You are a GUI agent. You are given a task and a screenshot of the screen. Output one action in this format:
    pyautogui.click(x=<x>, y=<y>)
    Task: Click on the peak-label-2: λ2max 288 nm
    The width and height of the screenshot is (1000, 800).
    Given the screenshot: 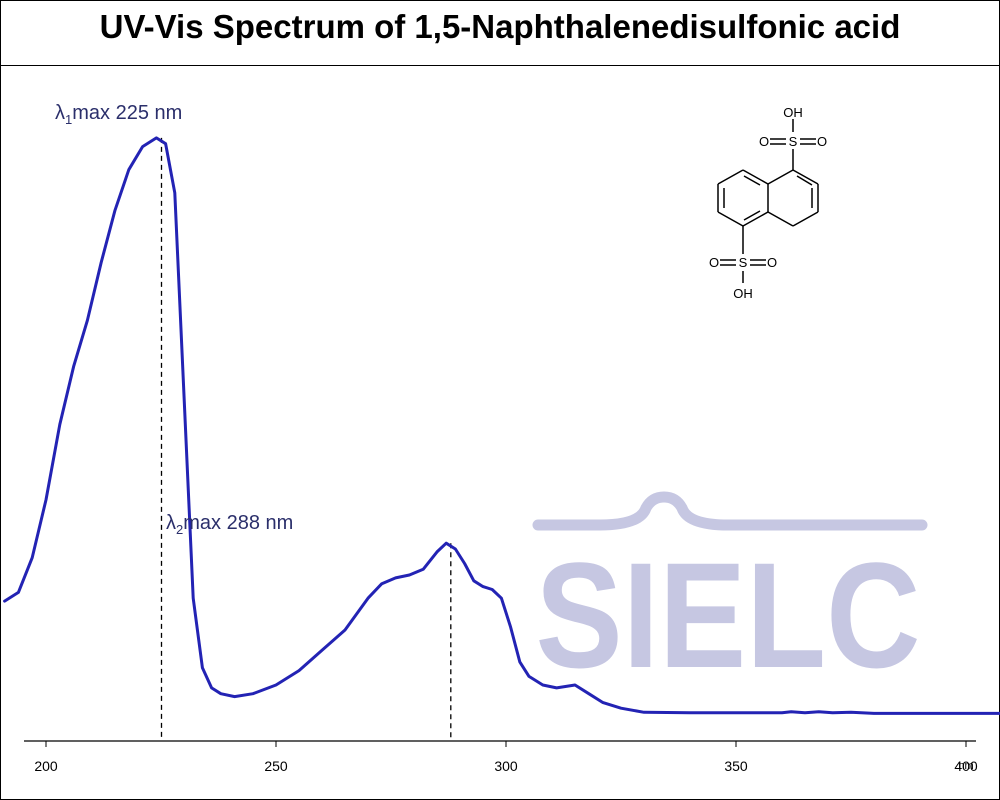 What is the action you would take?
    pyautogui.click(x=229, y=524)
    